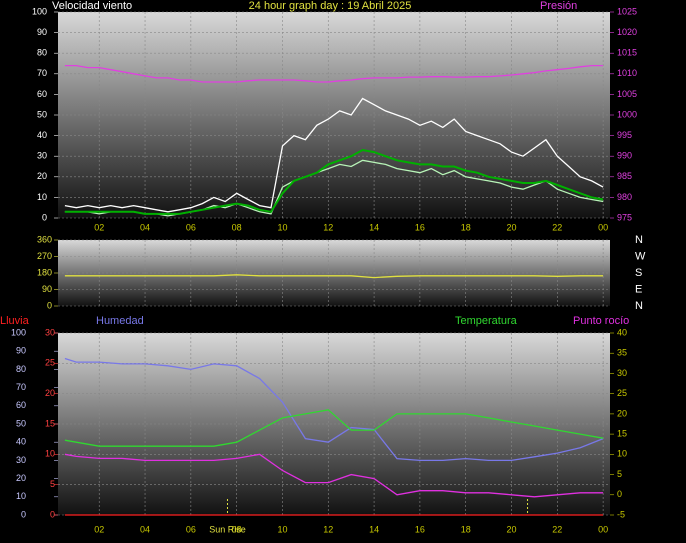 This screenshot has height=543, width=686. What do you see at coordinates (44, 272) in the screenshot?
I see `y-tick-label: 180` at bounding box center [44, 272].